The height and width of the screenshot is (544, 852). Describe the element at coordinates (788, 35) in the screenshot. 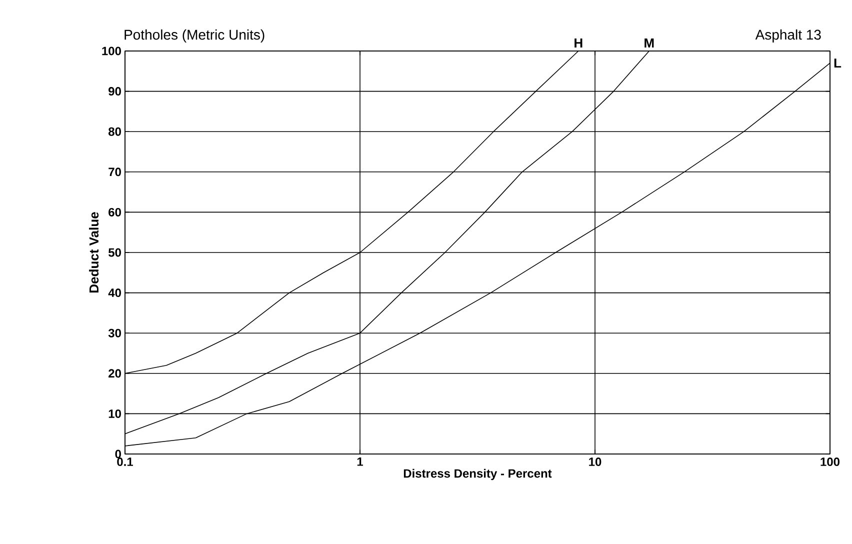

I see `text: Asphalt 13` at that location.